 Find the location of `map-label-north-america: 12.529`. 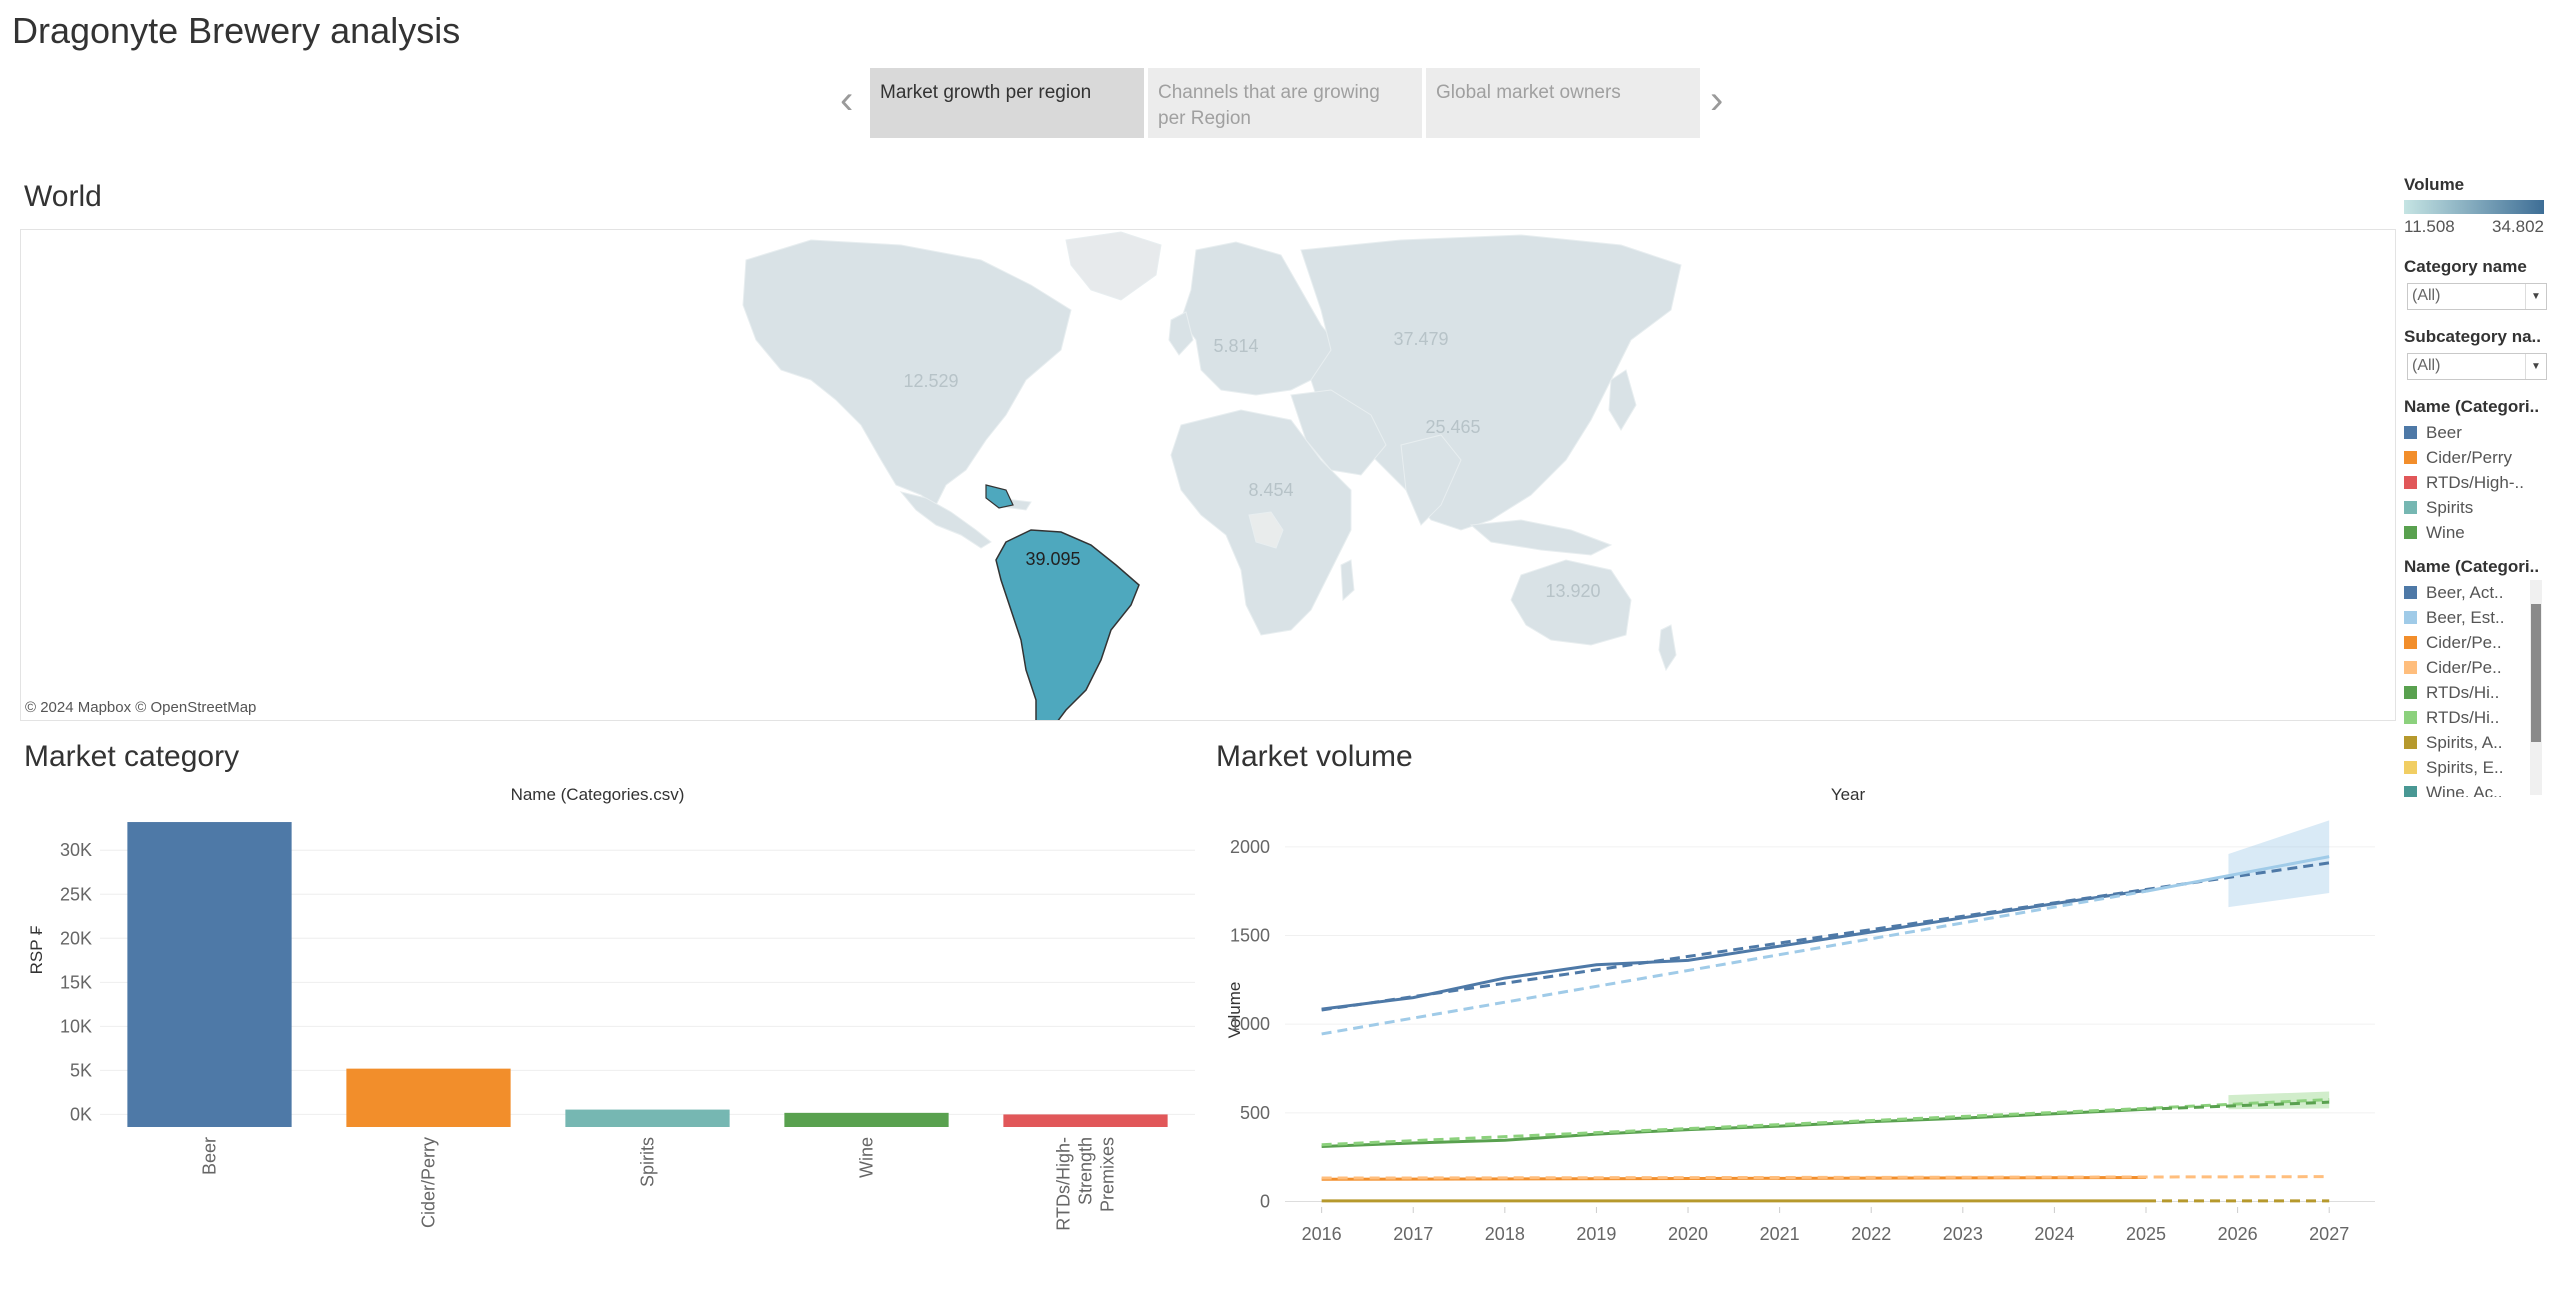

map-label-north-america: 12.529 is located at coordinates (930, 381).